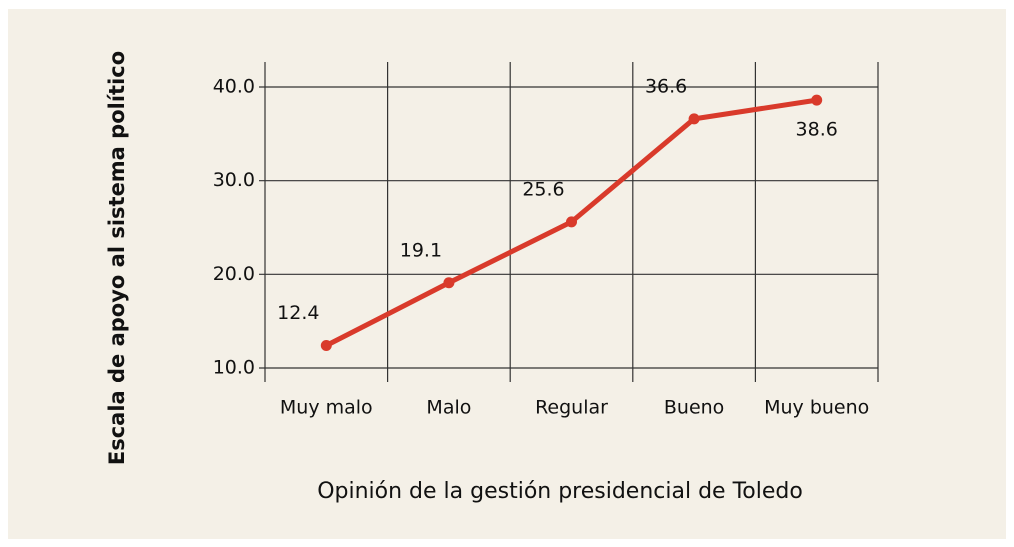 The height and width of the screenshot is (547, 1014). I want to click on data-label: 12.4, so click(298, 313).